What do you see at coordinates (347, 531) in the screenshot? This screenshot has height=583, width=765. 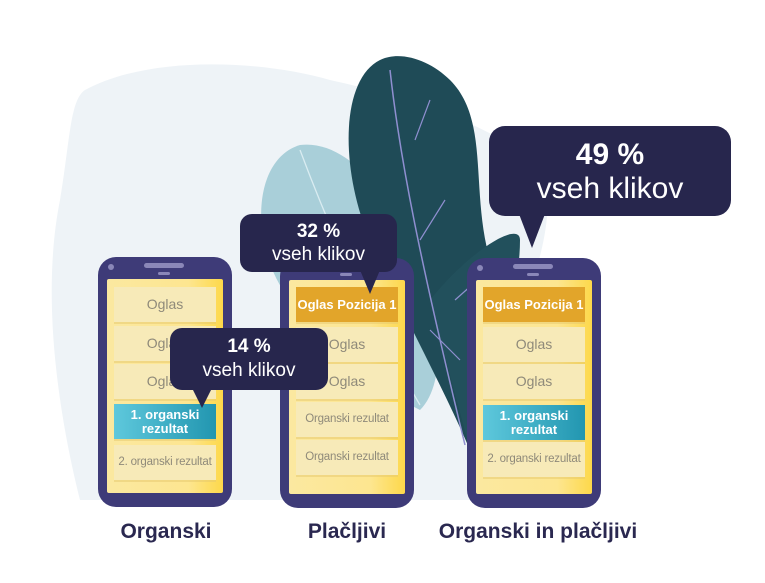 I see `label-placljivi: Plačljivi` at bounding box center [347, 531].